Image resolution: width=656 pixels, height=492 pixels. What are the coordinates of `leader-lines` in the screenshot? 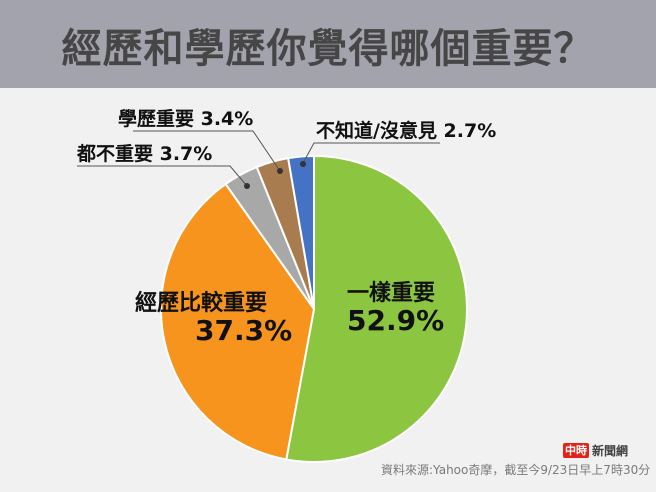 It's located at (258, 158).